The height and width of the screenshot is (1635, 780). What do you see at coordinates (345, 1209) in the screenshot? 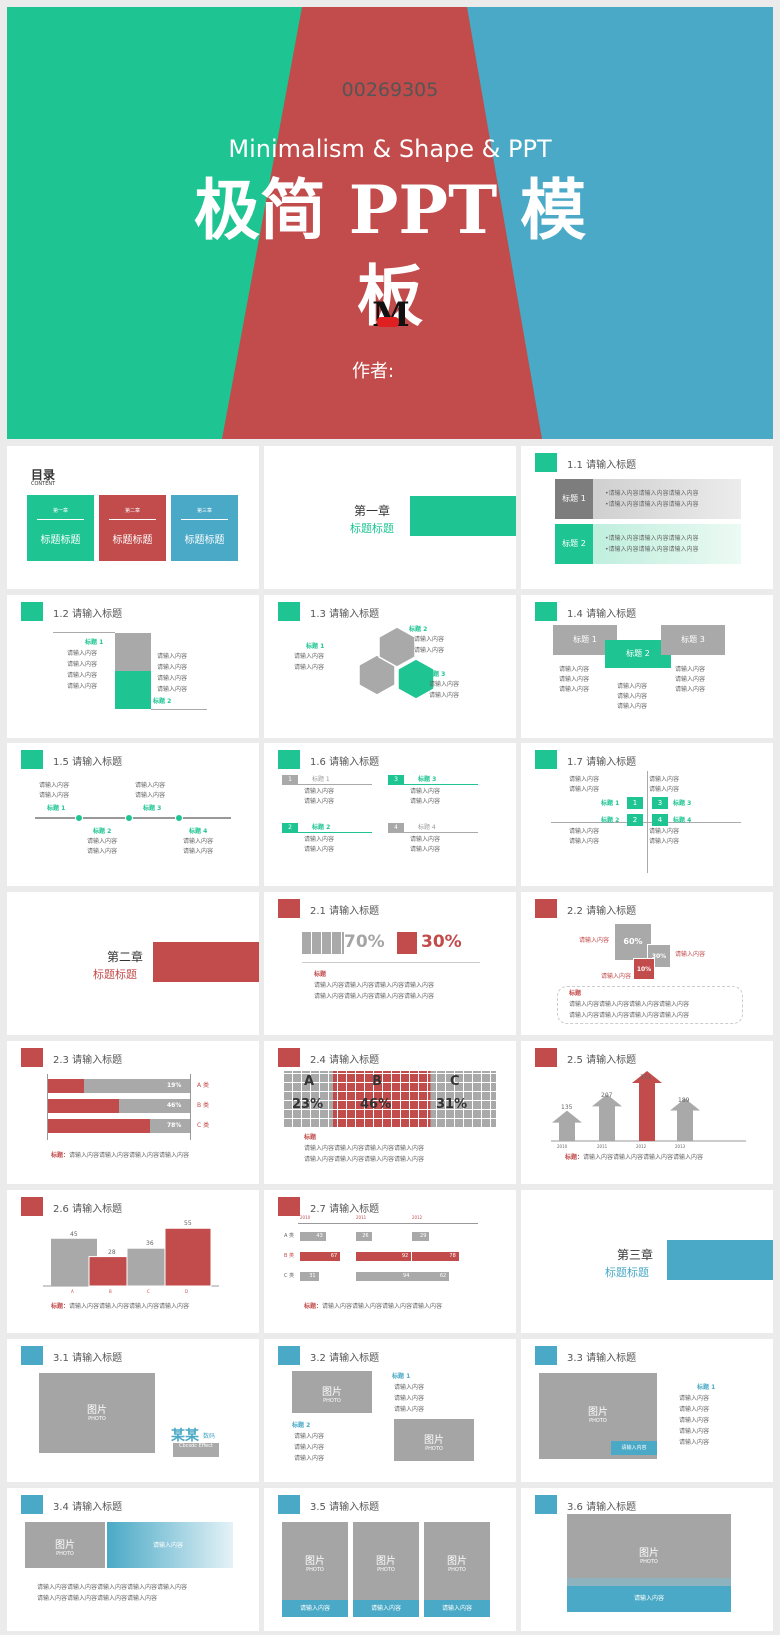
I see `slide-heading: 2.7 请输入标题` at bounding box center [345, 1209].